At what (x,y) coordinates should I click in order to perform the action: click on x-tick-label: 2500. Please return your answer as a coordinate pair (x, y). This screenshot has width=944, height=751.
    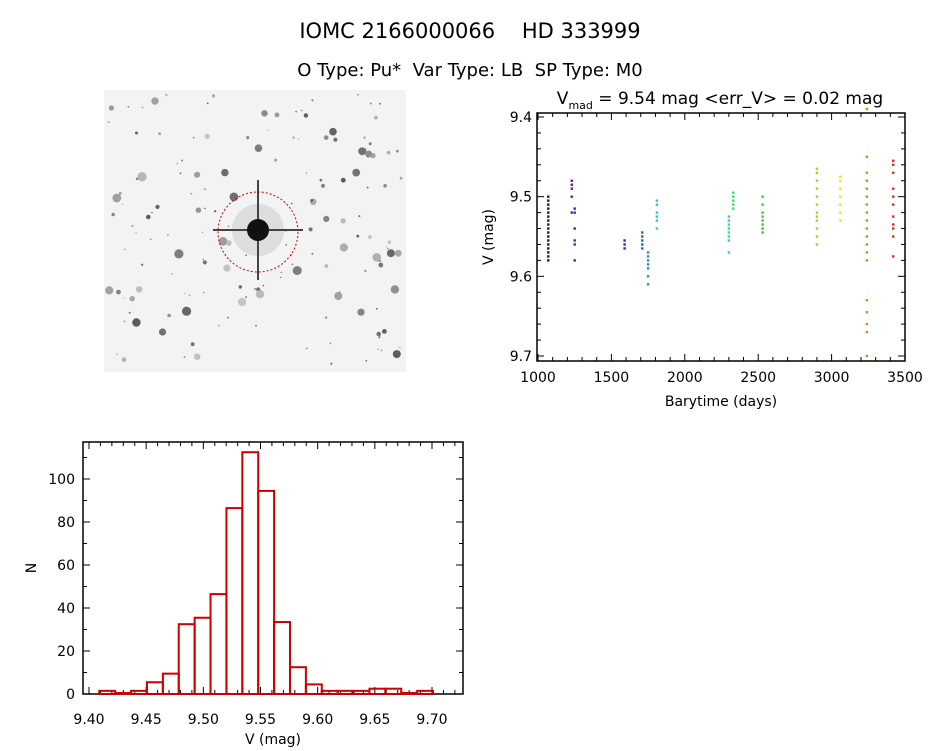
    Looking at the image, I should click on (758, 378).